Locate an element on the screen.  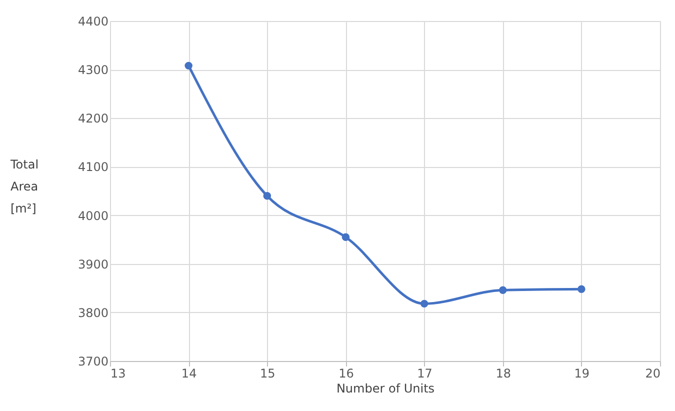
y-tick-label: 4100 is located at coordinates (93, 167).